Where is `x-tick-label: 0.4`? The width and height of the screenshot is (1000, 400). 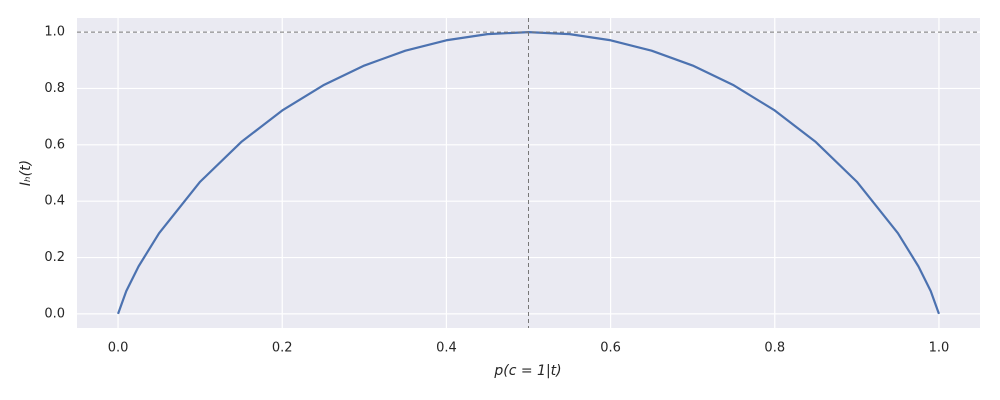 x-tick-label: 0.4 is located at coordinates (446, 348).